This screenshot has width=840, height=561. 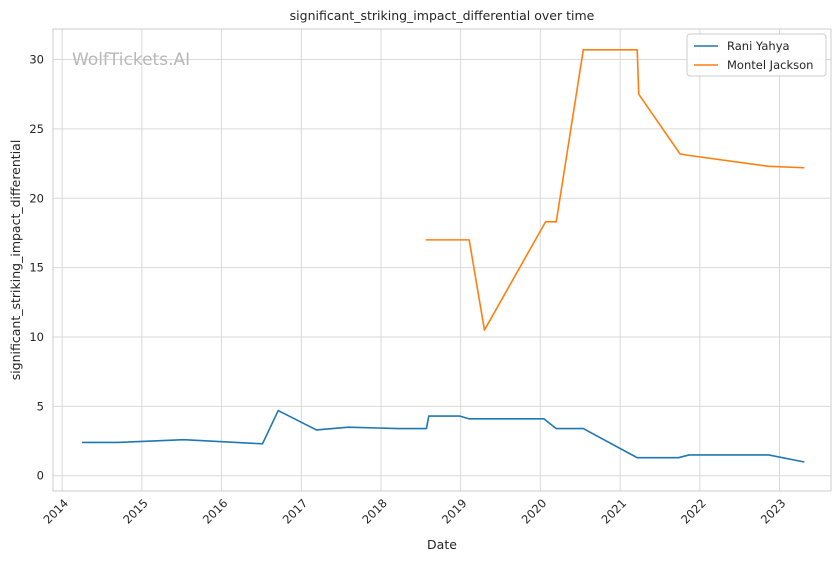 What do you see at coordinates (40, 476) in the screenshot?
I see `y-tick-label-0: 0` at bounding box center [40, 476].